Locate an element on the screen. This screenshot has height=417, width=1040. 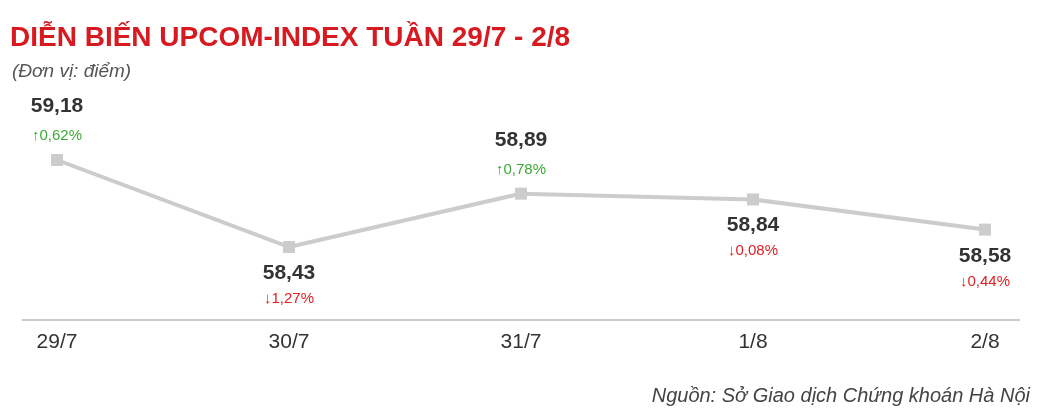
data-label: 58,58 is located at coordinates (985, 254).